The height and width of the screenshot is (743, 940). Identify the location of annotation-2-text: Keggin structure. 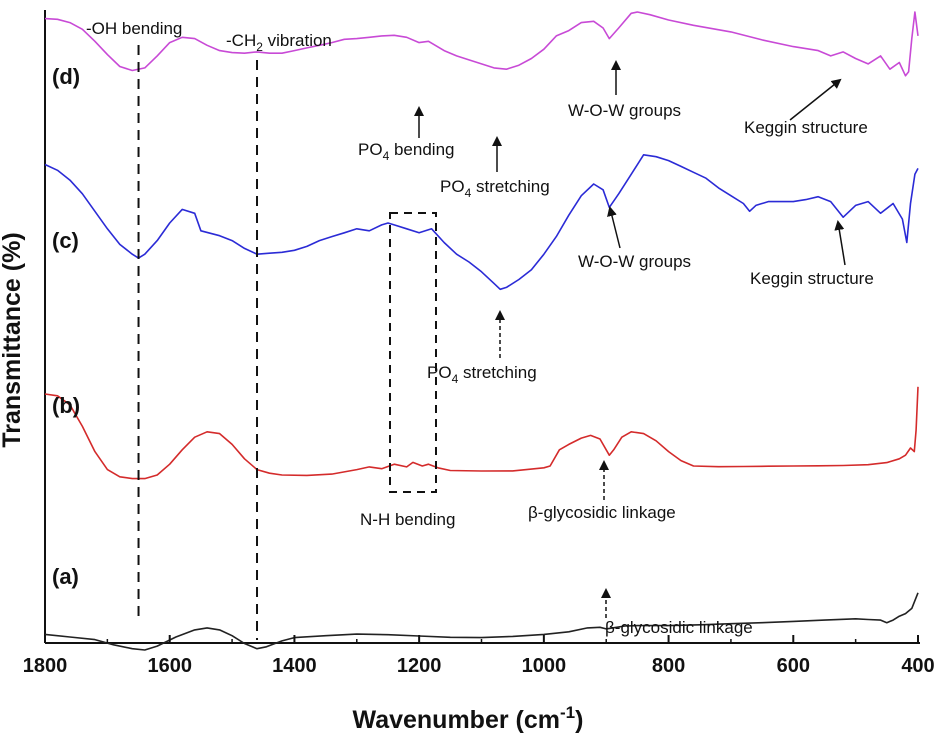
(806, 127).